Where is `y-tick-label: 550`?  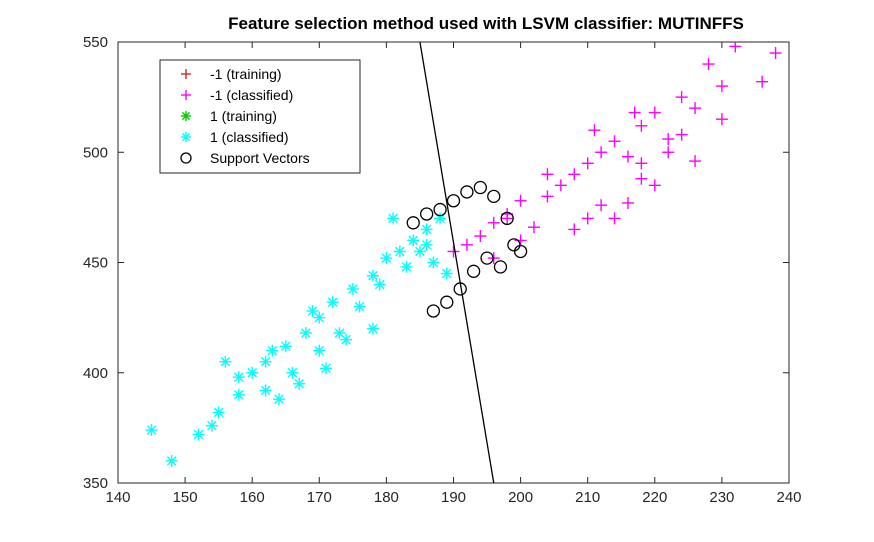 y-tick-label: 550 is located at coordinates (95, 42).